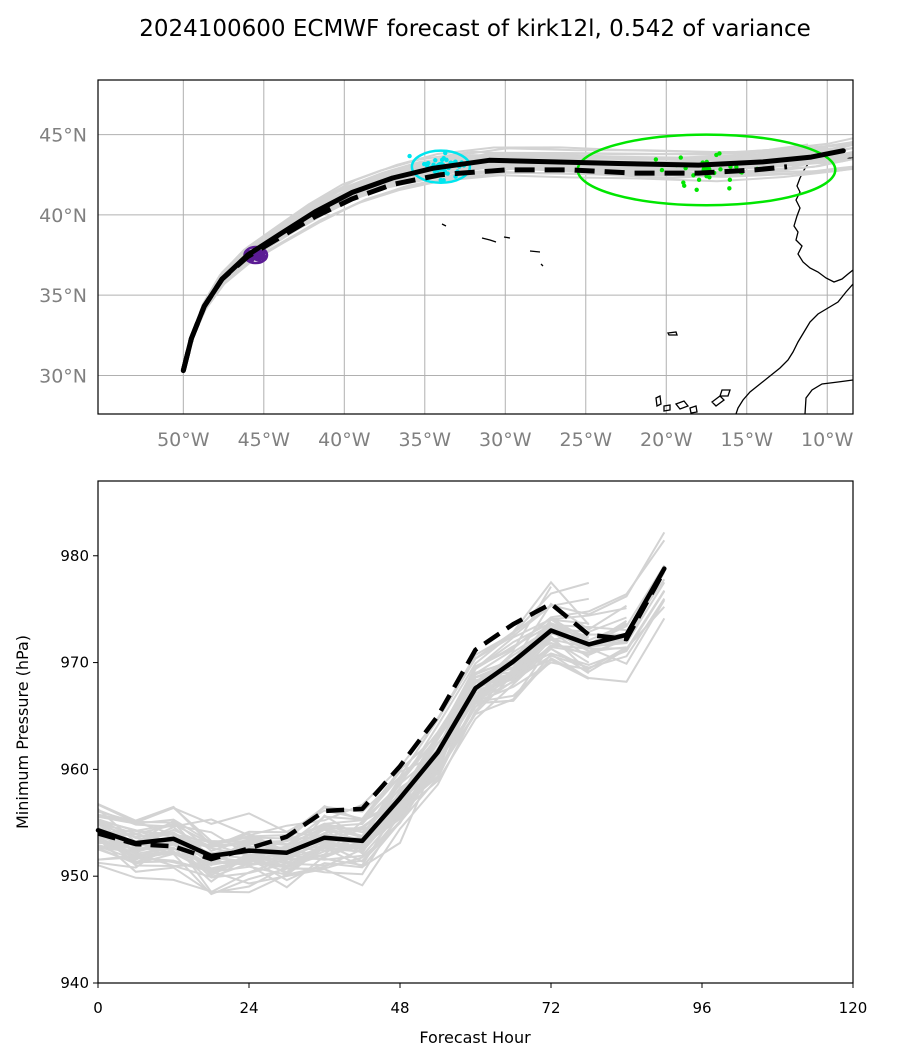 This screenshot has height=1062, width=915. What do you see at coordinates (586, 440) in the screenshot?
I see `map-x-tick-label: 25°W` at bounding box center [586, 440].